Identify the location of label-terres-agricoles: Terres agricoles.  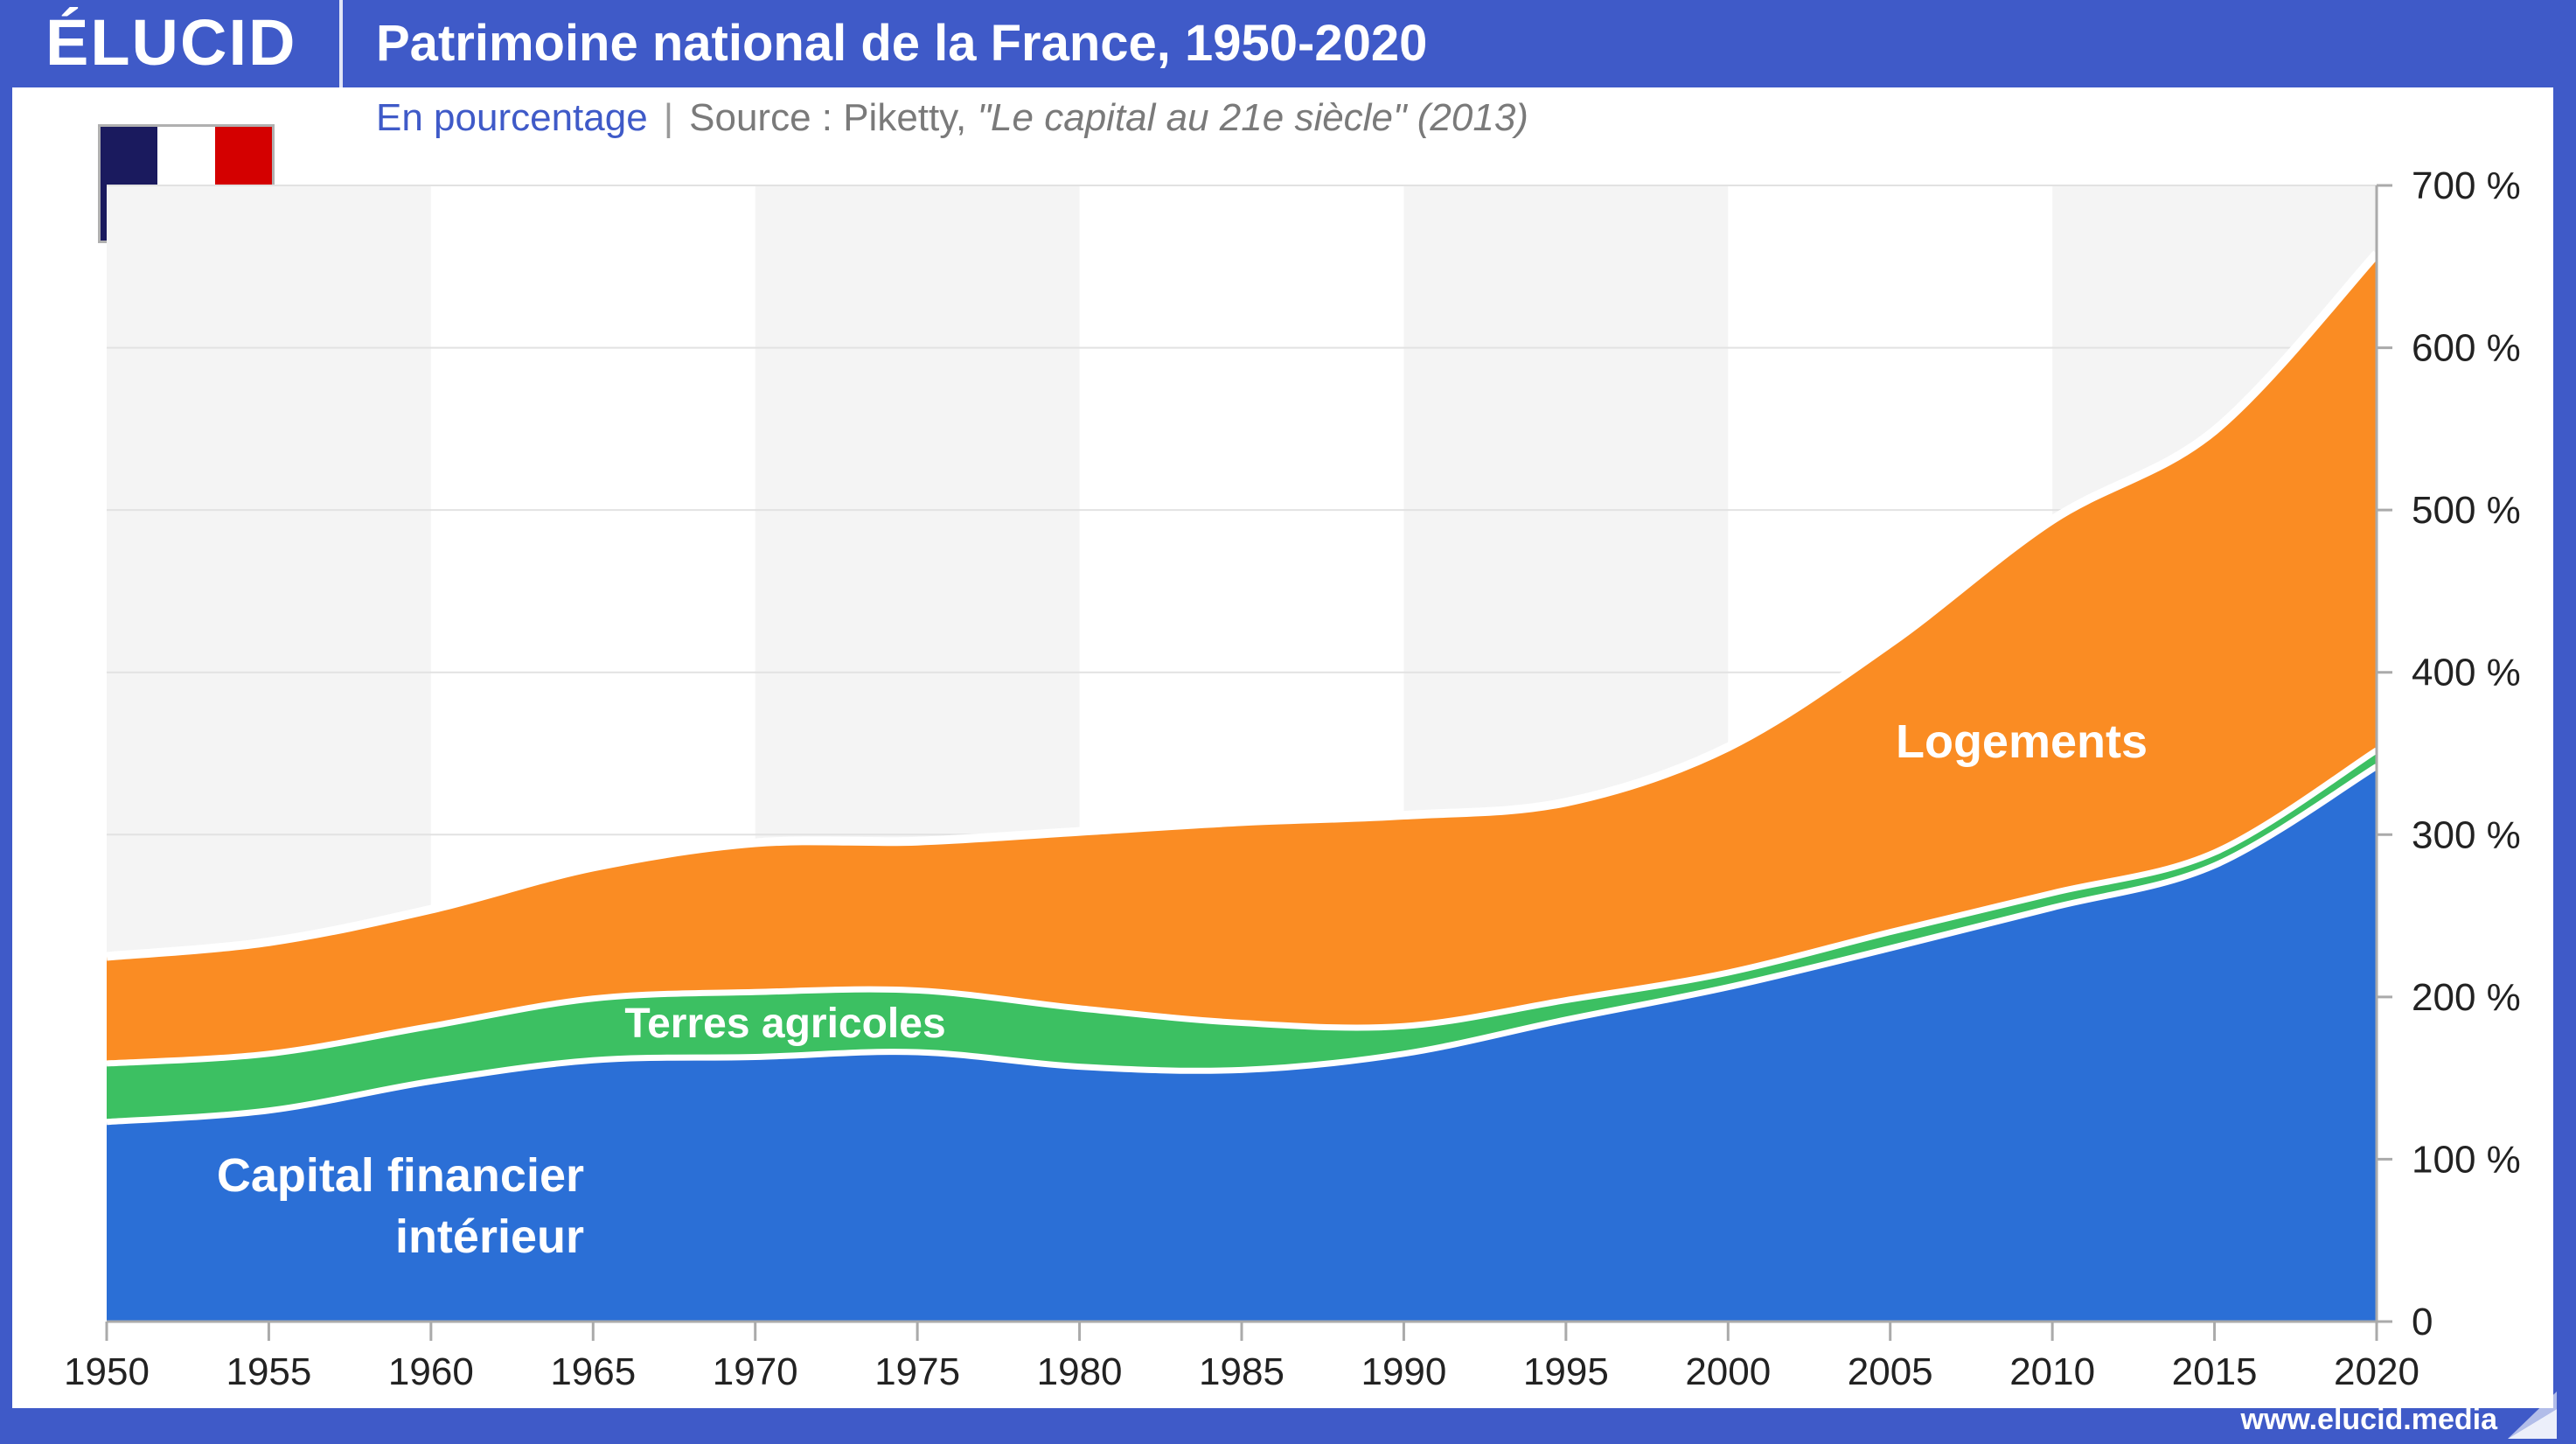
(784, 1024).